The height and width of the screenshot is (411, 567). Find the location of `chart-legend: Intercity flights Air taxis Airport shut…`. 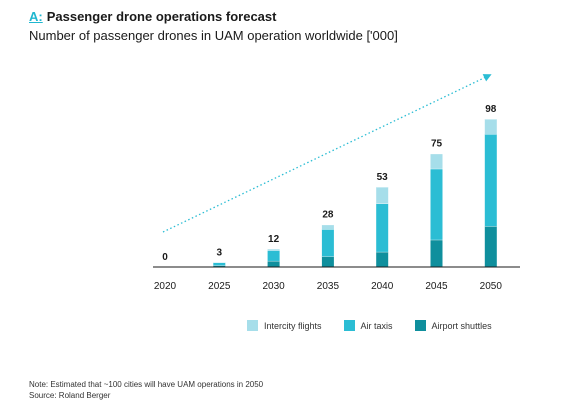

chart-legend: Intercity flights Air taxis Airport shut… is located at coordinates (380, 325).